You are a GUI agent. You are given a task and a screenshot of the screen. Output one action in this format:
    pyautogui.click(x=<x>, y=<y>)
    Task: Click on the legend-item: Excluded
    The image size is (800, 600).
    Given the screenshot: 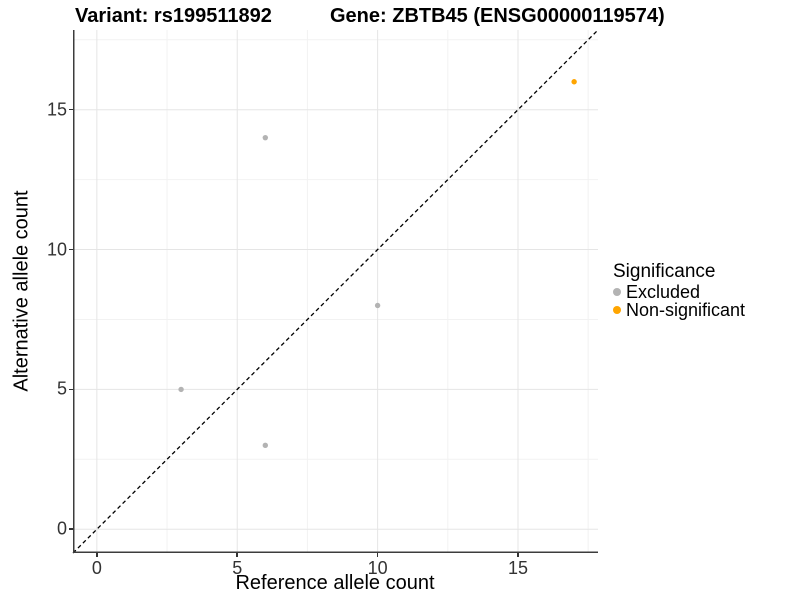 What is the action you would take?
    pyautogui.click(x=679, y=292)
    